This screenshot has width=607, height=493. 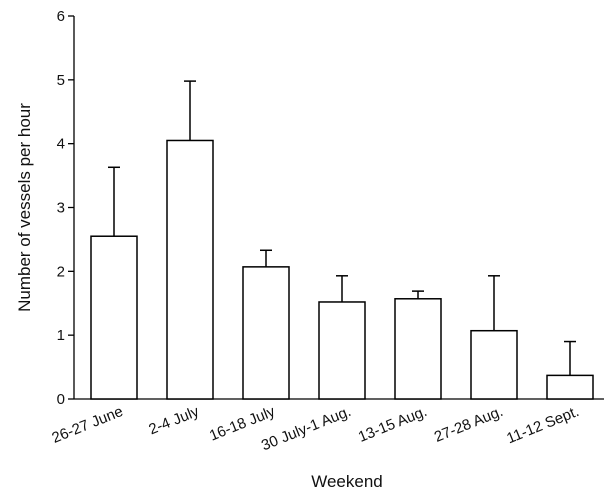 What do you see at coordinates (174, 421) in the screenshot?
I see `x-tick-label: 2-4 July` at bounding box center [174, 421].